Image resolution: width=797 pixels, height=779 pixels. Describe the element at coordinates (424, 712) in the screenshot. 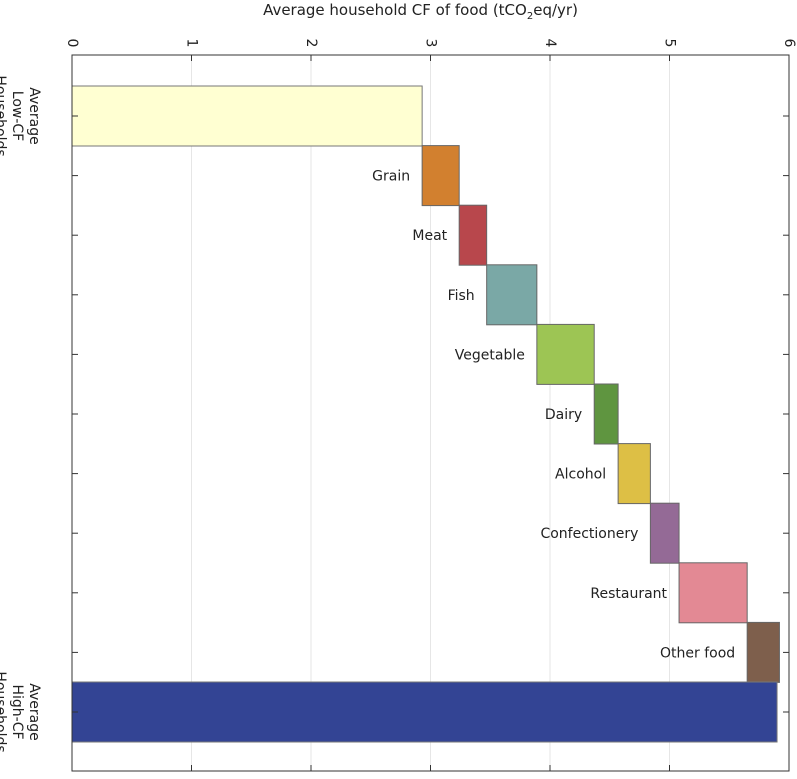

I see `bar-end` at that location.